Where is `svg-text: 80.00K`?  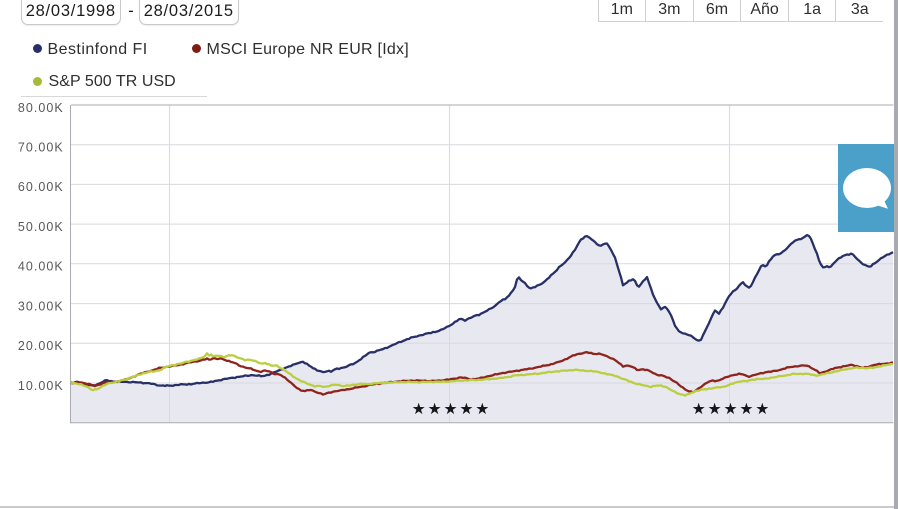 svg-text: 80.00K is located at coordinates (41, 108).